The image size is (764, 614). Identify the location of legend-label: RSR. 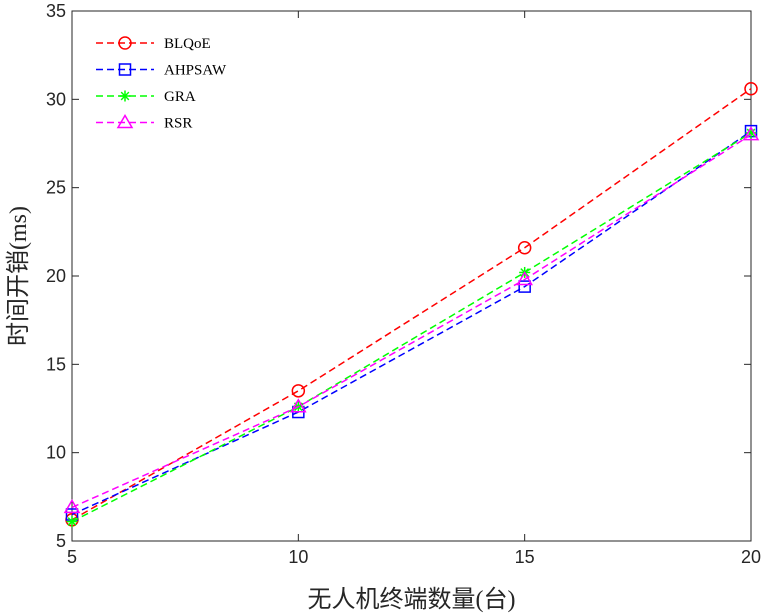
(178, 124).